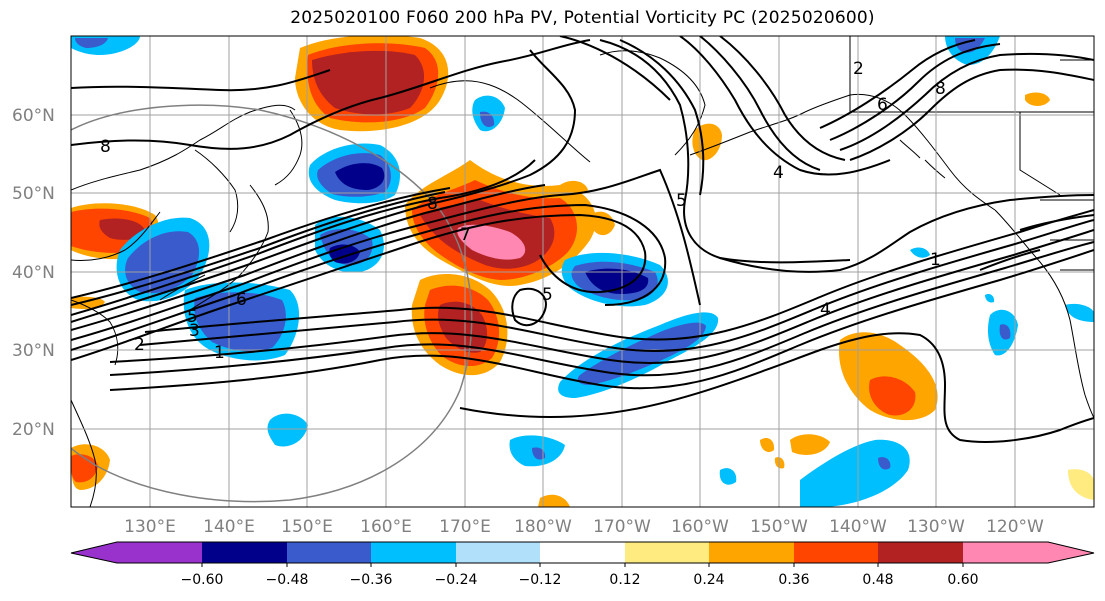  What do you see at coordinates (386, 527) in the screenshot?
I see `lon-label: 160°E` at bounding box center [386, 527].